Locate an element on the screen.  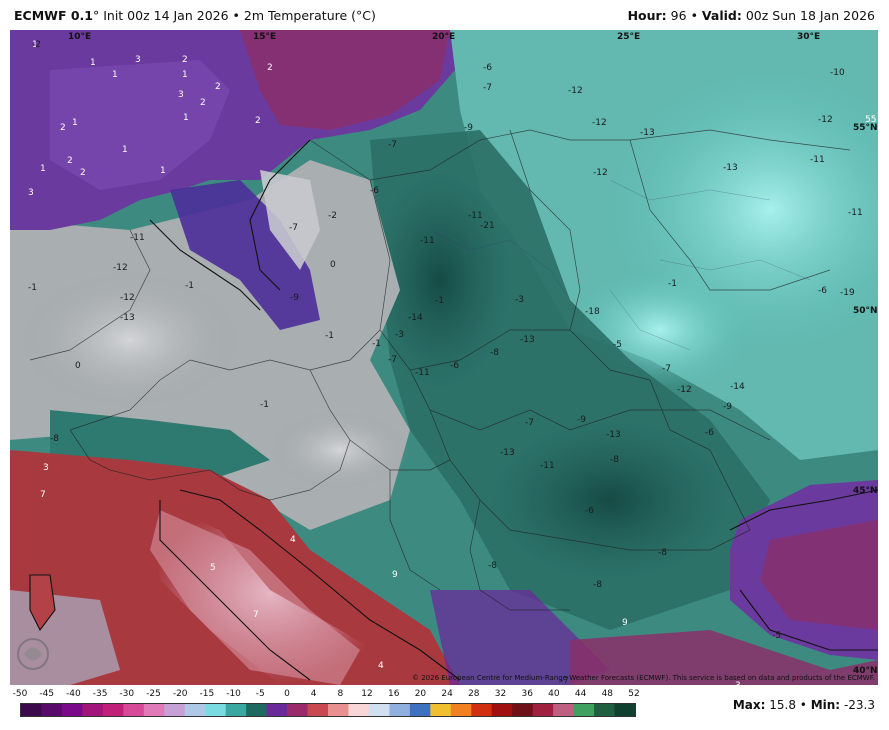
colorbar-tick-label: 0 is located at coordinates (287, 694).